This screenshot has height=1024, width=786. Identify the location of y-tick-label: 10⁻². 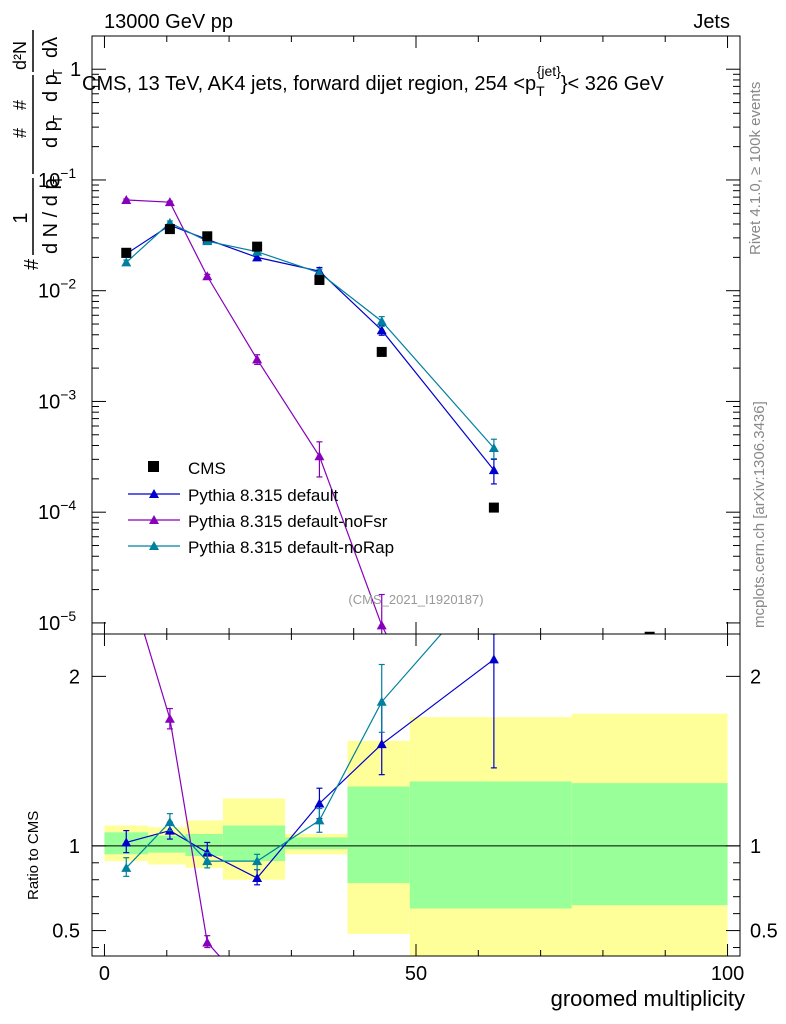
(57, 289).